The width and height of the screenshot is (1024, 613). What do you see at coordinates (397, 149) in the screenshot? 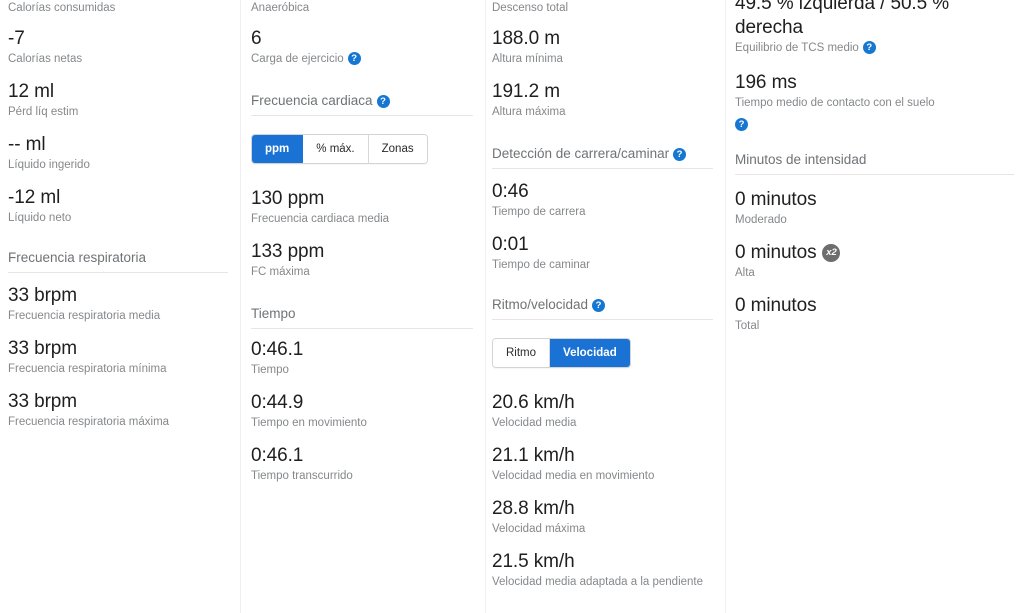
I see `toggle-option-zonas: Zonas` at bounding box center [397, 149].